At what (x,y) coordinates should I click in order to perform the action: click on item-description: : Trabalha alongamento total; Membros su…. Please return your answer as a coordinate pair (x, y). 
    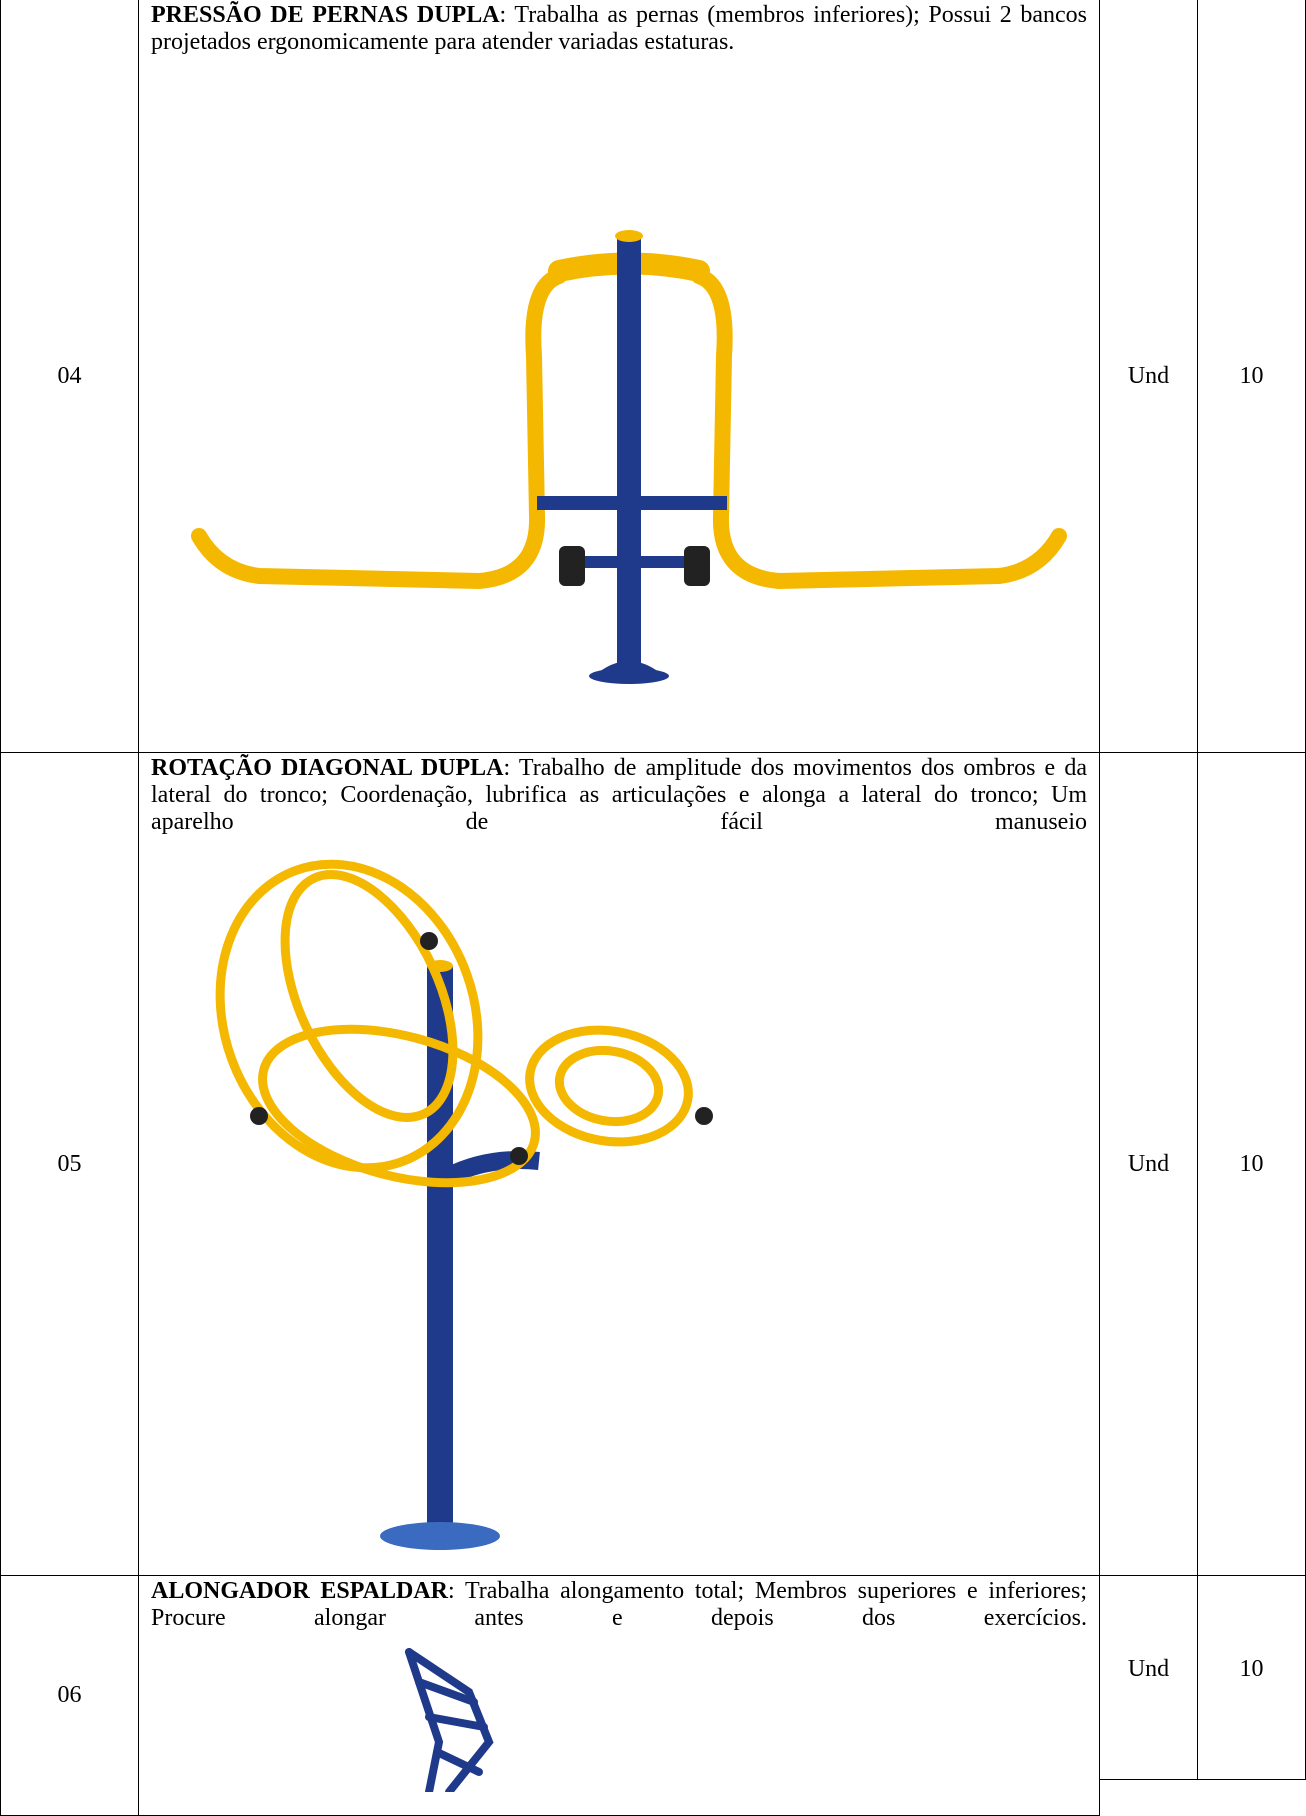
    Looking at the image, I should click on (619, 1604).